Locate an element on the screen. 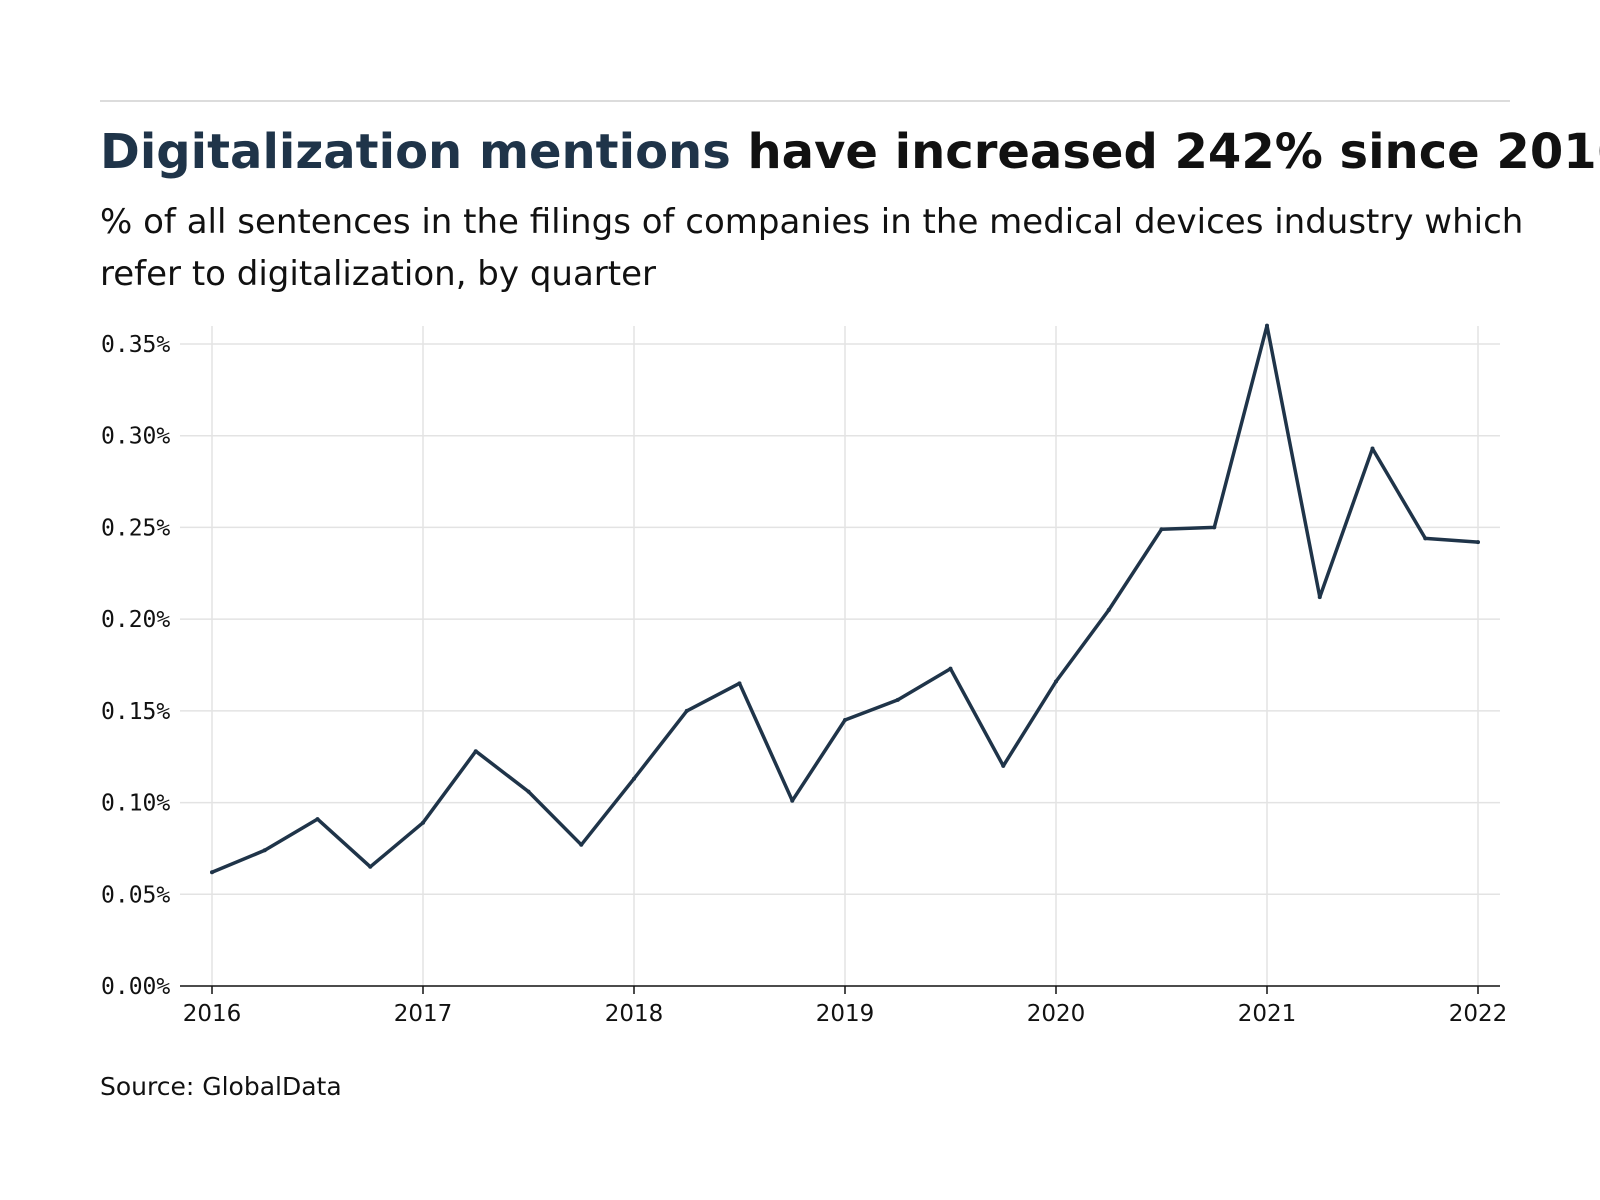 The width and height of the screenshot is (1600, 1200). x-tick-label: 2019 is located at coordinates (845, 1014).